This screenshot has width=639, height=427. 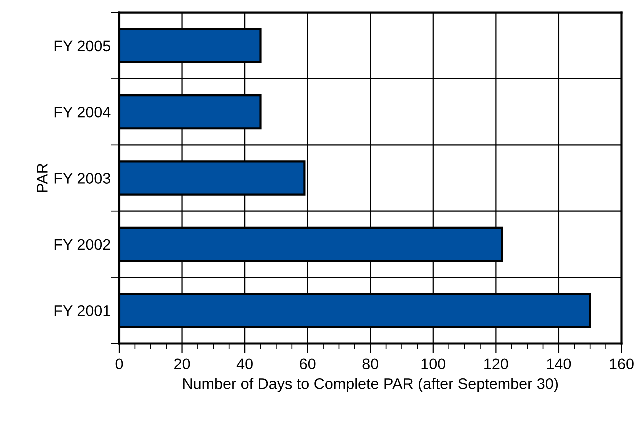 I want to click on y-axis-title: PAR, so click(x=42, y=178).